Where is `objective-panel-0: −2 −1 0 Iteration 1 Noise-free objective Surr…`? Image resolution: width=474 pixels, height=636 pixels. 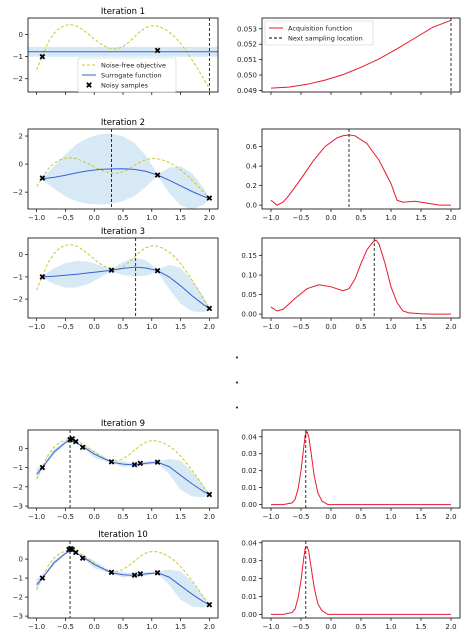 objective-panel-0: −2 −1 0 Iteration 1 Noise-free objective Surr… is located at coordinates (116, 51).